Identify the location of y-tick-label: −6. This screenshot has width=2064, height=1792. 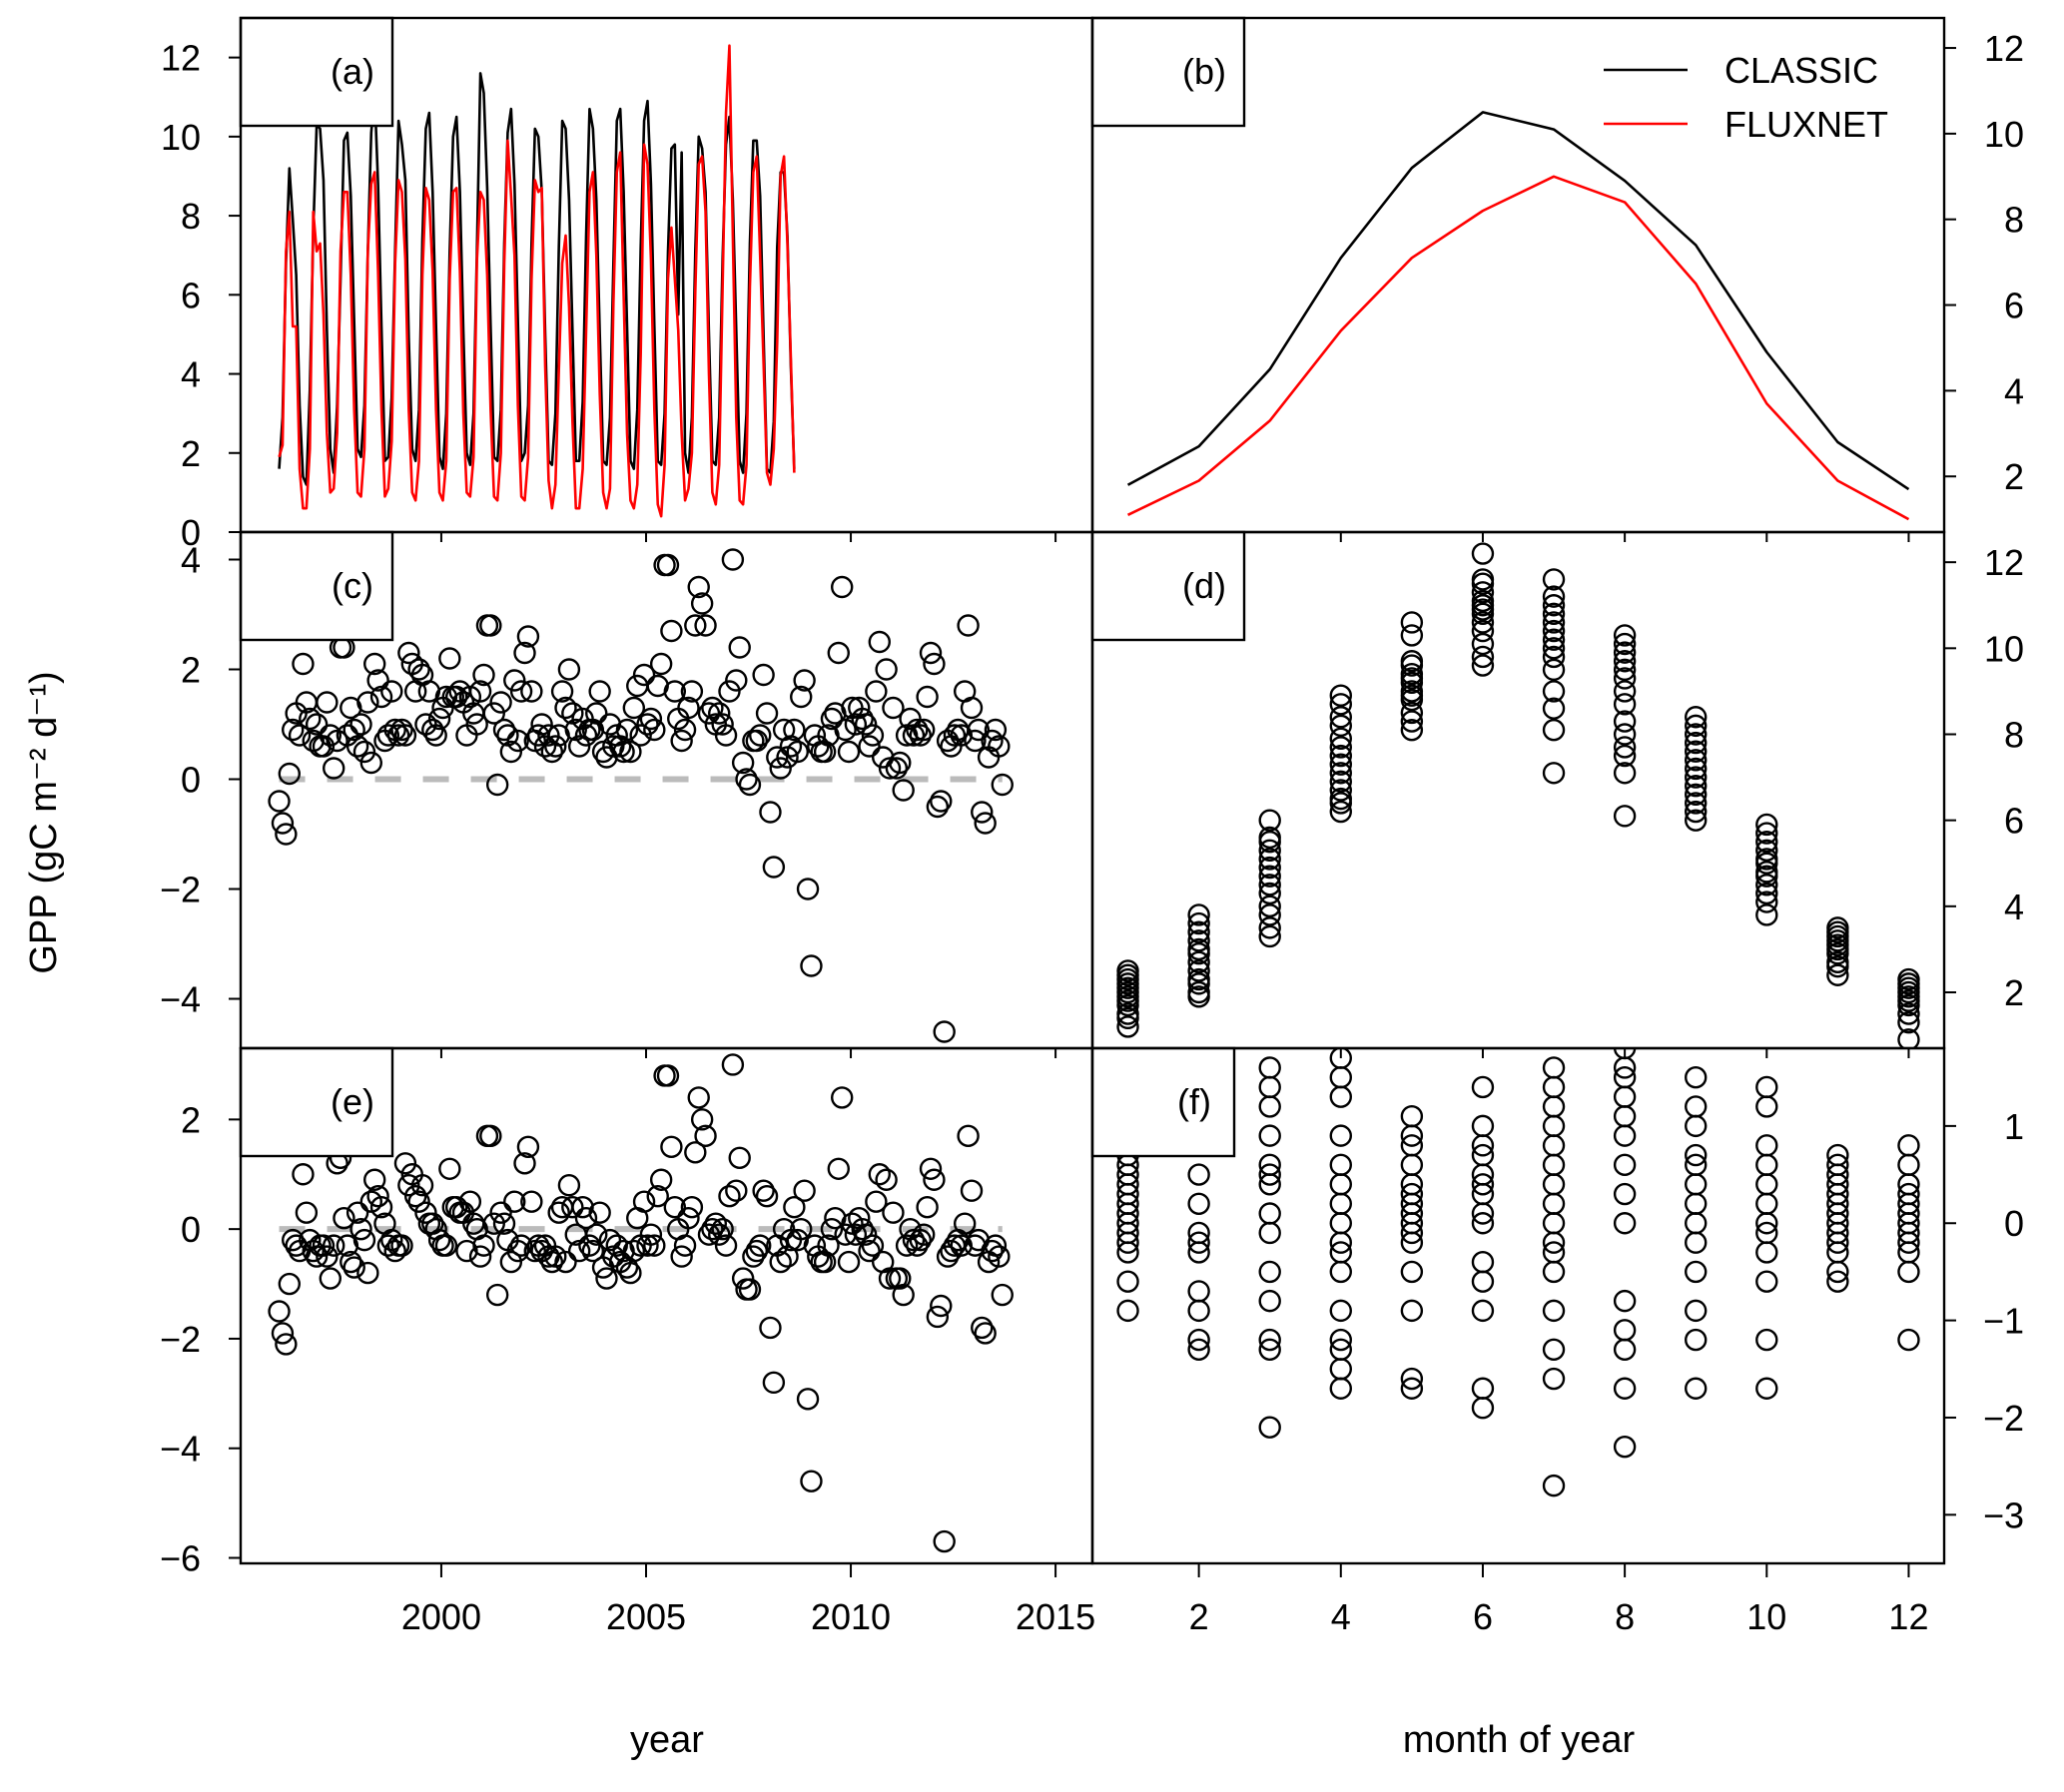
(180, 1558).